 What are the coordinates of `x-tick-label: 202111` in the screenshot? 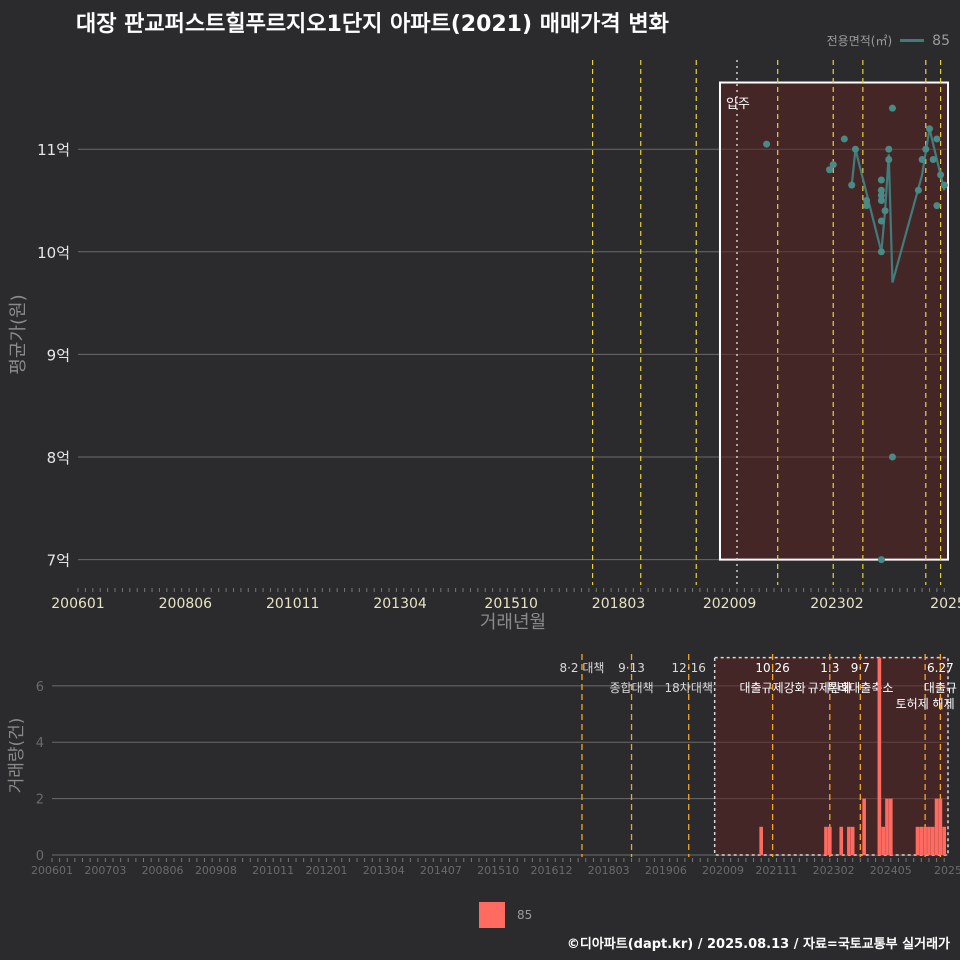 It's located at (776, 870).